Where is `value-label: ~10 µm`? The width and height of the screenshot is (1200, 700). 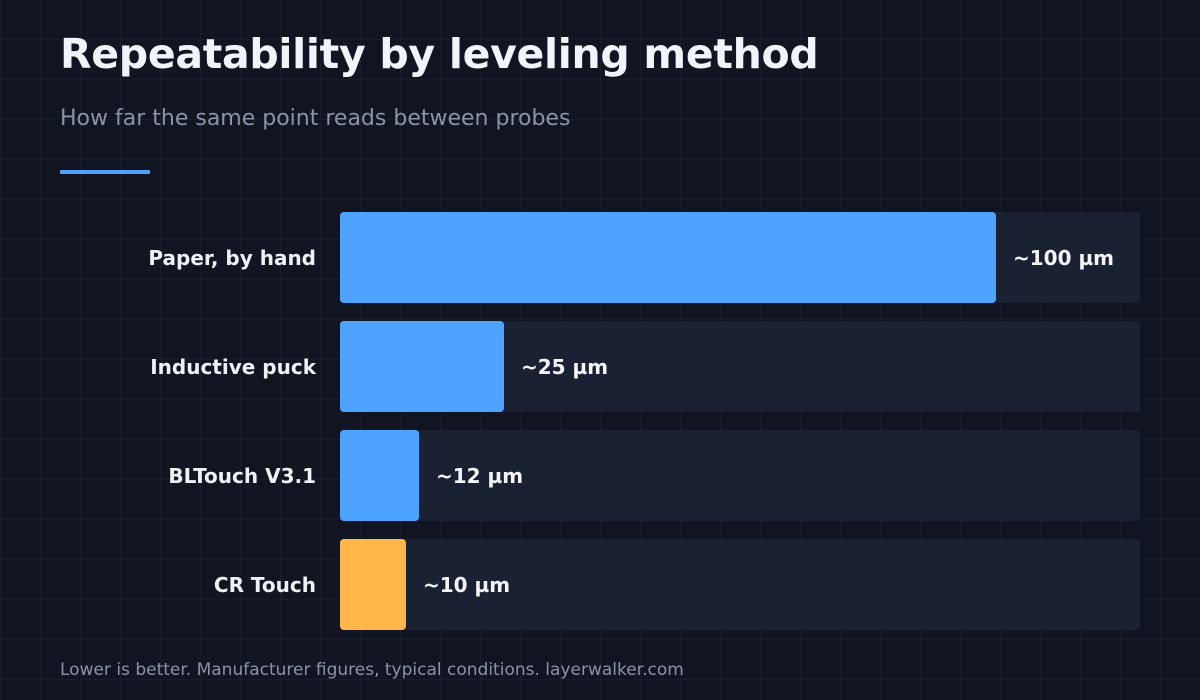
value-label: ~10 µm is located at coordinates (467, 584).